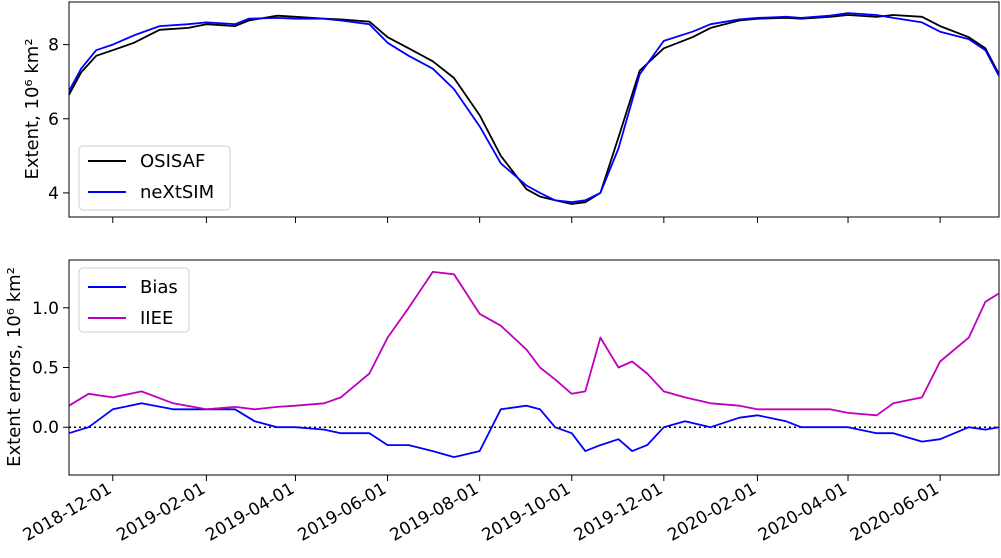 Image resolution: width=1001 pixels, height=558 pixels. Describe the element at coordinates (161, 512) in the screenshot. I see `x-tick-label: 2019-02-01` at that location.